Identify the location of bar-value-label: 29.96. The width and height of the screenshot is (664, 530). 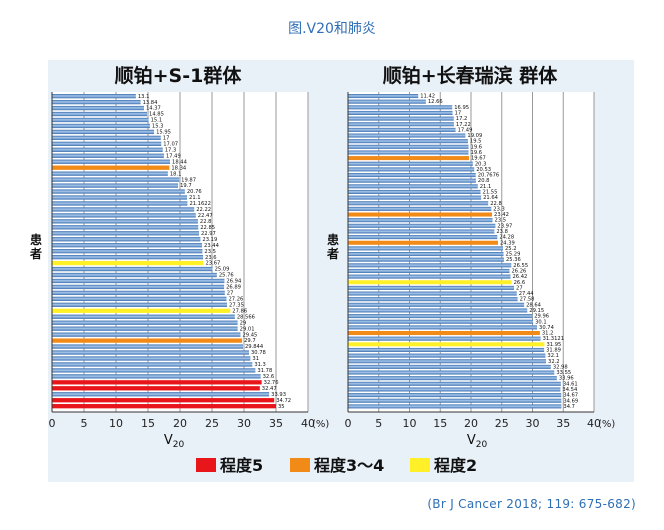
(541, 317).